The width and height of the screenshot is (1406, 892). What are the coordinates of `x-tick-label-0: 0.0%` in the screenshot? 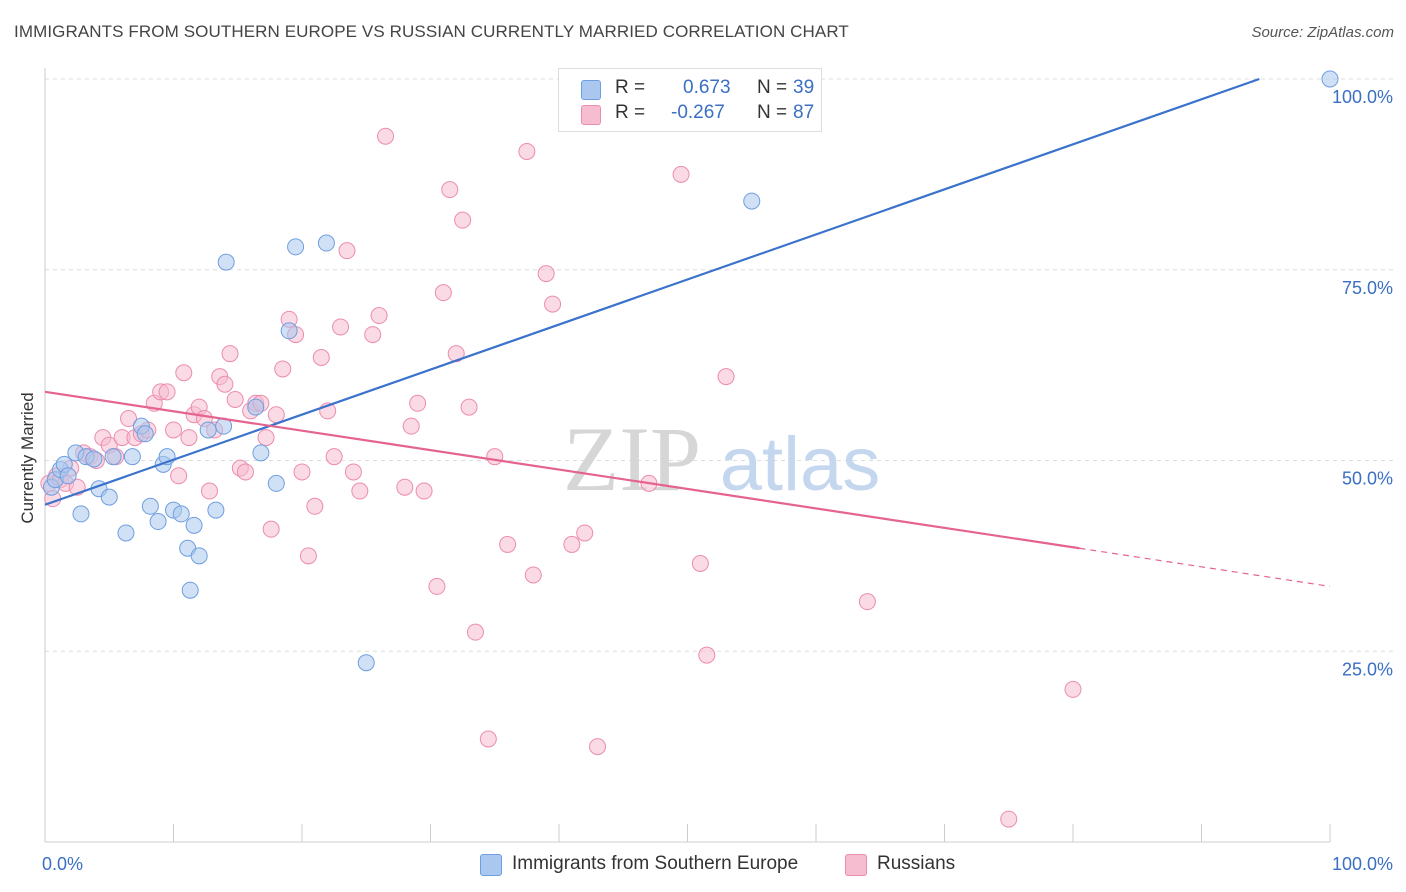 It's located at (62, 864).